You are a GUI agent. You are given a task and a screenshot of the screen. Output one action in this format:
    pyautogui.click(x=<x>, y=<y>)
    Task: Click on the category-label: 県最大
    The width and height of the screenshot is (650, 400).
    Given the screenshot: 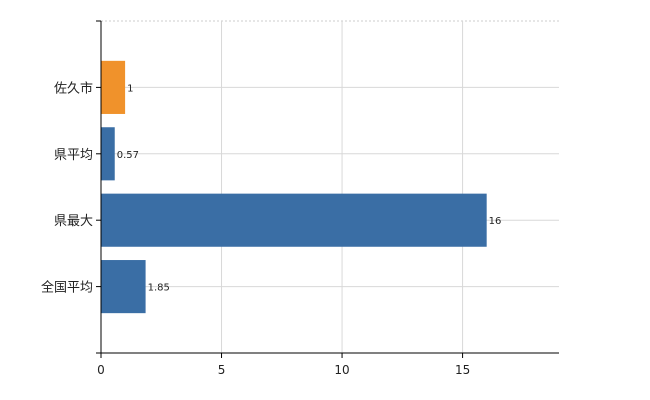 What is the action you would take?
    pyautogui.click(x=73, y=221)
    